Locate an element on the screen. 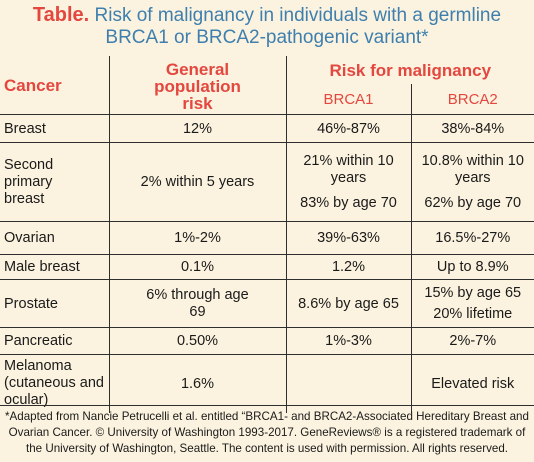  table-row: Male breast 0.1% 1.2% Up to 8.9% is located at coordinates (267, 267).